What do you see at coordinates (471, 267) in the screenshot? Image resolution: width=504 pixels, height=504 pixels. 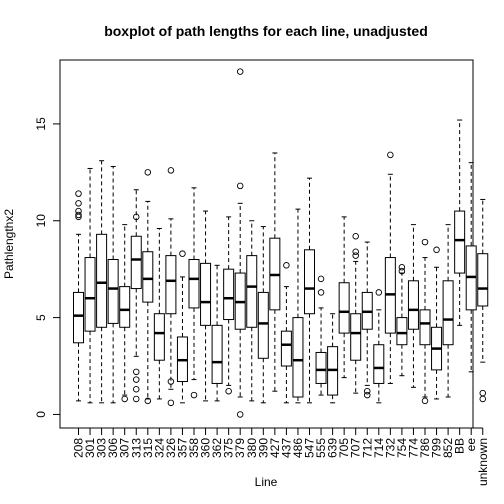 I see `box-ee` at bounding box center [471, 267].